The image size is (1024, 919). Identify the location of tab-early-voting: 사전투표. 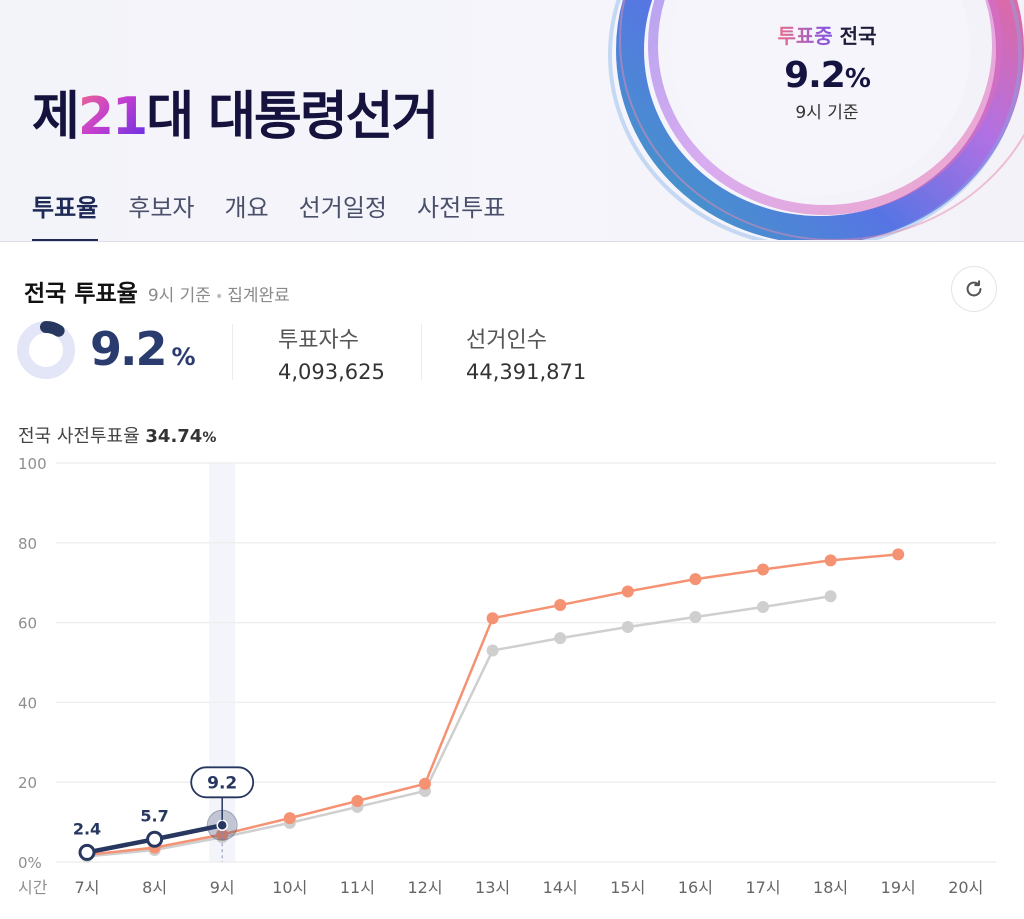
(461, 208).